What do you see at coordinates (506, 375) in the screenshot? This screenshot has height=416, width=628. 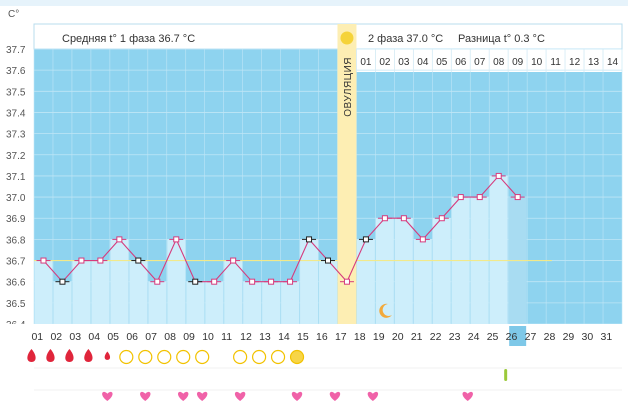 I see `test-icon` at bounding box center [506, 375].